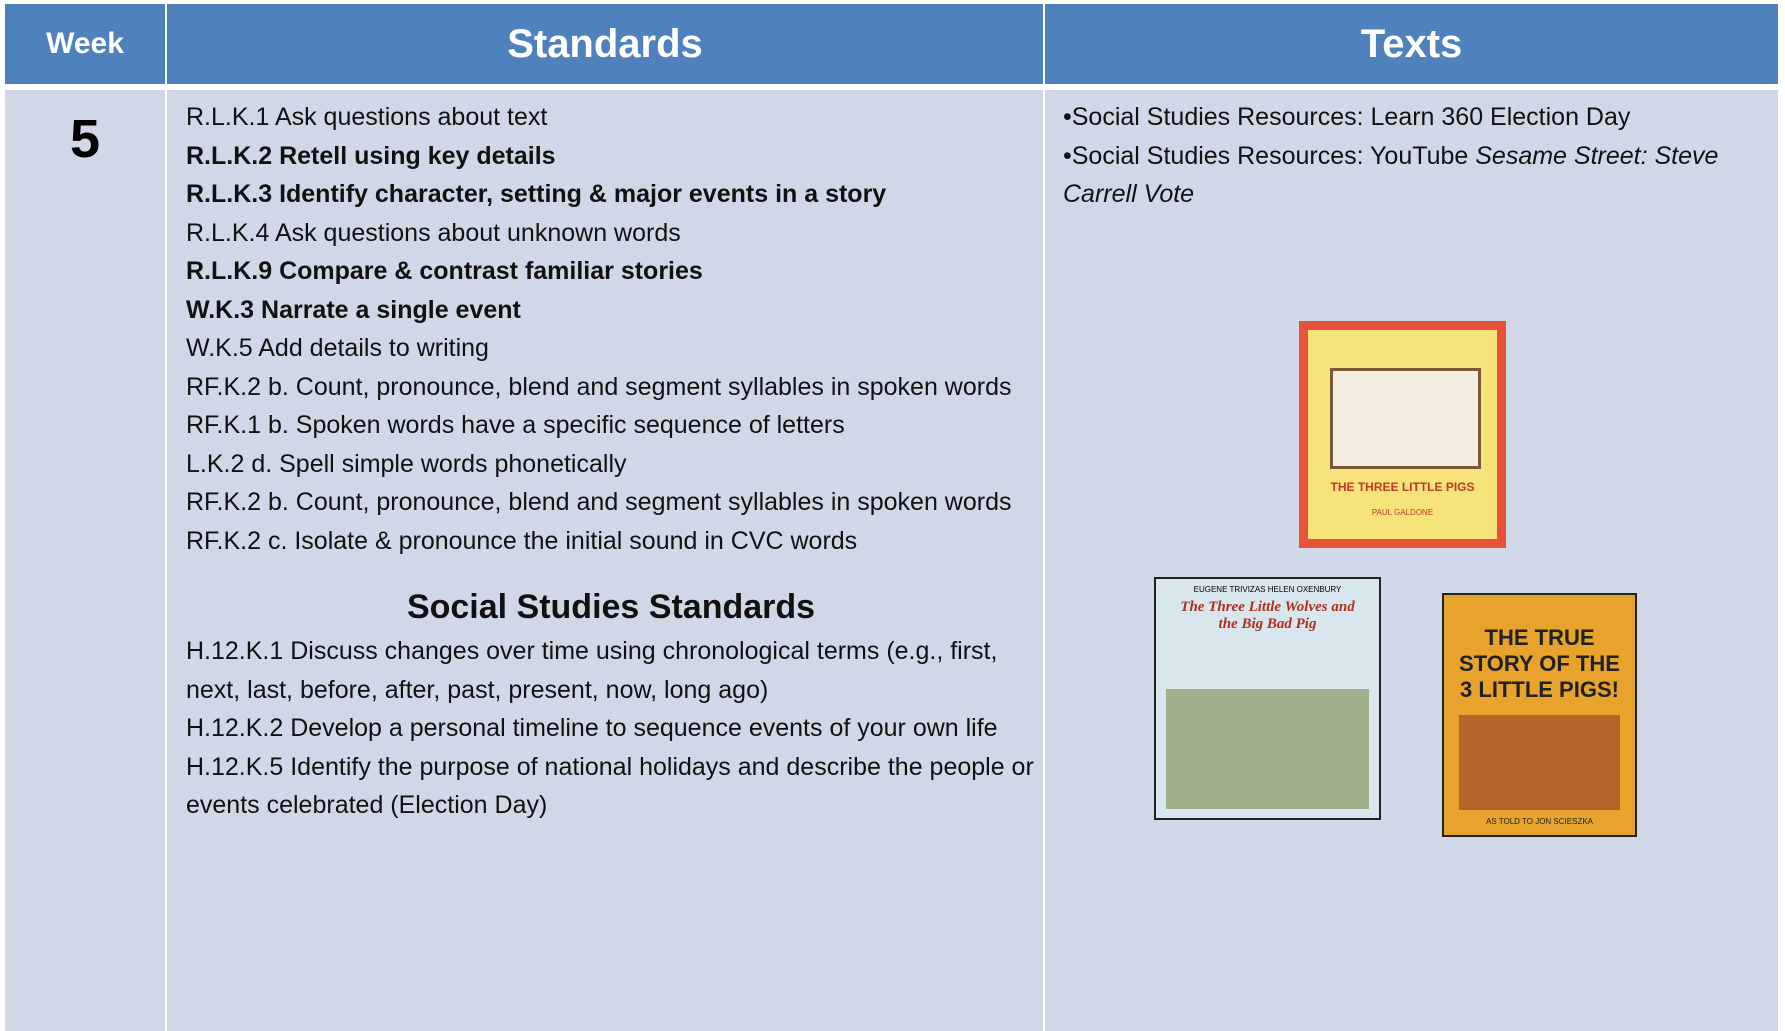 This screenshot has height=1031, width=1785. What do you see at coordinates (1402, 512) in the screenshot?
I see `book-author: PAUL GALDONE` at bounding box center [1402, 512].